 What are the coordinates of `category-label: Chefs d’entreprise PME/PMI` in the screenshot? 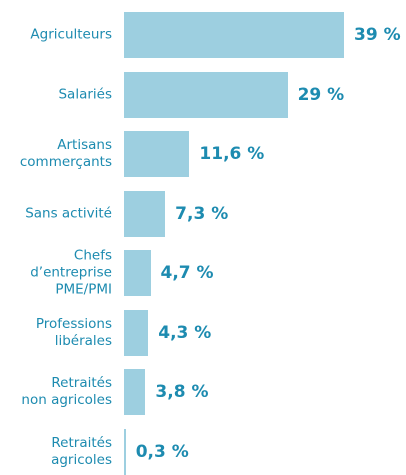 It's located at (71, 272).